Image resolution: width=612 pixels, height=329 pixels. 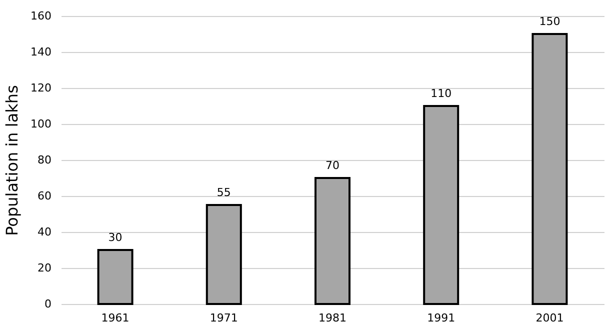 I want to click on data-label: 55, so click(x=223, y=192).